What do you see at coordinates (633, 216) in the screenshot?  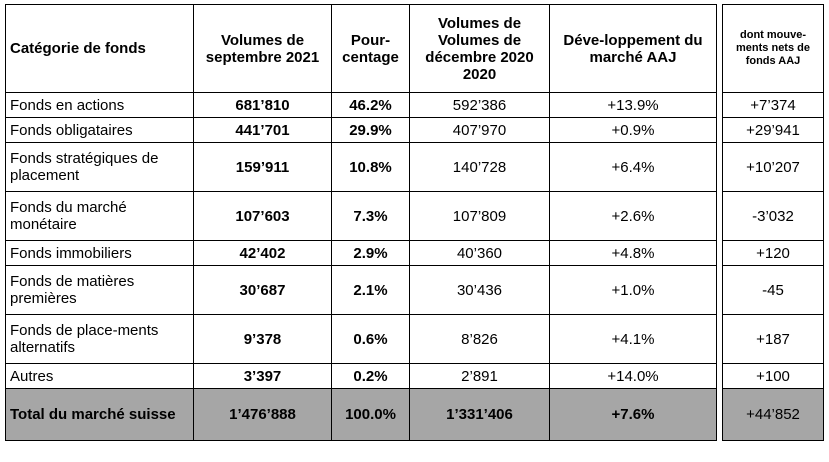 I see `row-development: +2.6%` at bounding box center [633, 216].